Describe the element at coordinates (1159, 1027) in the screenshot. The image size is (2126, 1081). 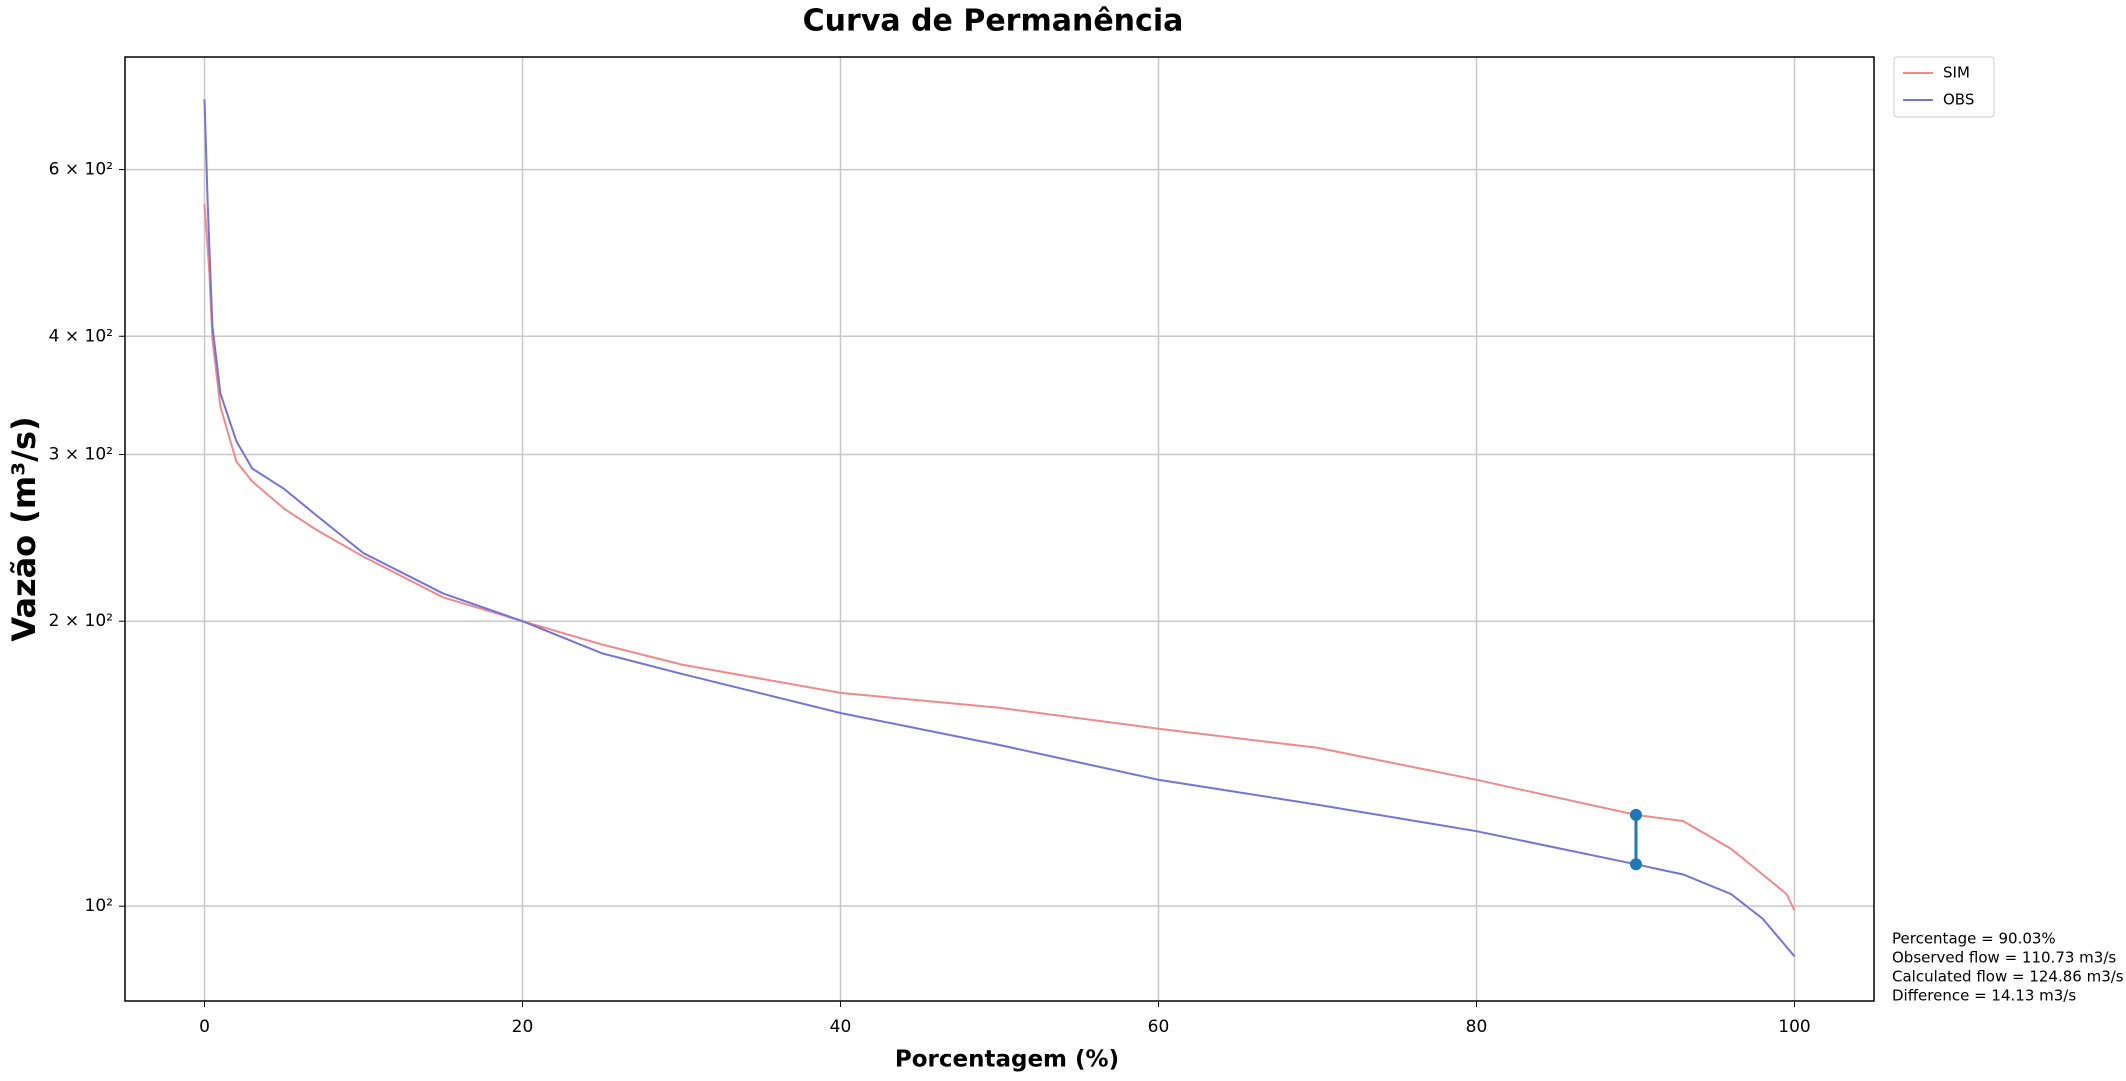
I see `x-tick-label: 60` at that location.